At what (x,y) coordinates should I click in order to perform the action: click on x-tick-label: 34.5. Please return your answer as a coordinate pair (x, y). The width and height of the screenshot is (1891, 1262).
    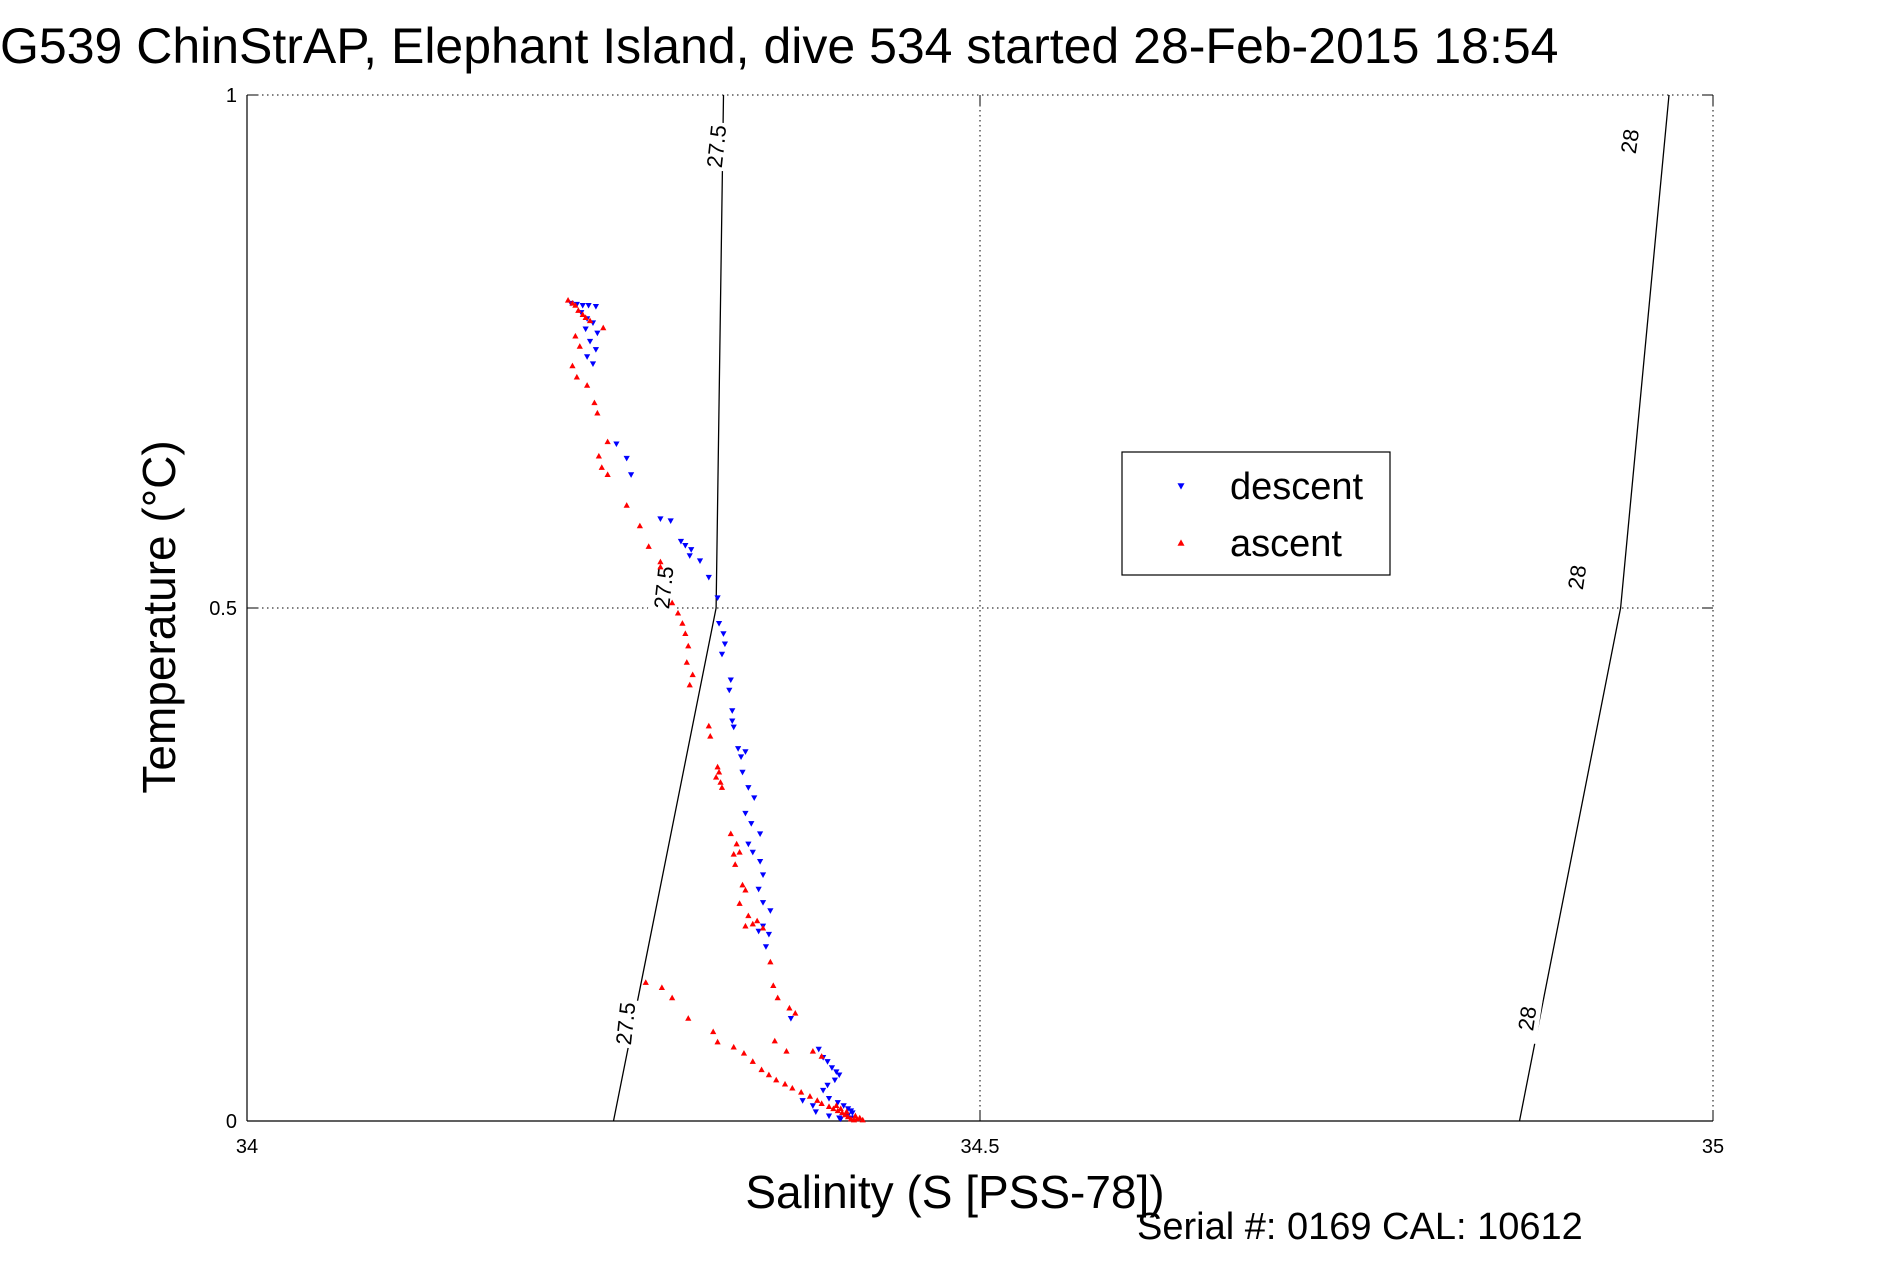
    Looking at the image, I should click on (980, 1147).